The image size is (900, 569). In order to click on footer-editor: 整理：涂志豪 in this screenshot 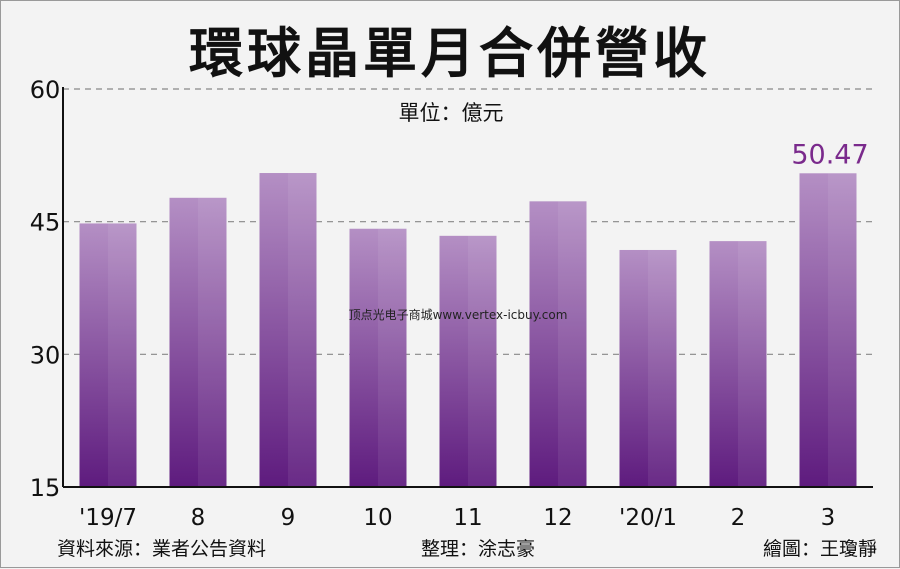, I will do `click(478, 549)`.